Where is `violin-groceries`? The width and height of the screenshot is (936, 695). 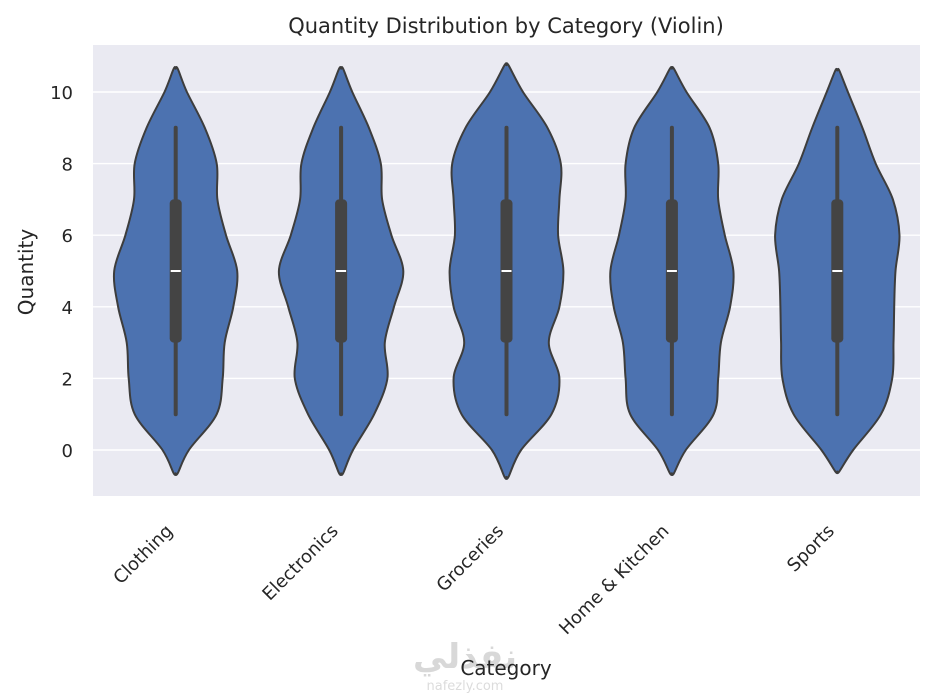
violin-groceries is located at coordinates (506, 271).